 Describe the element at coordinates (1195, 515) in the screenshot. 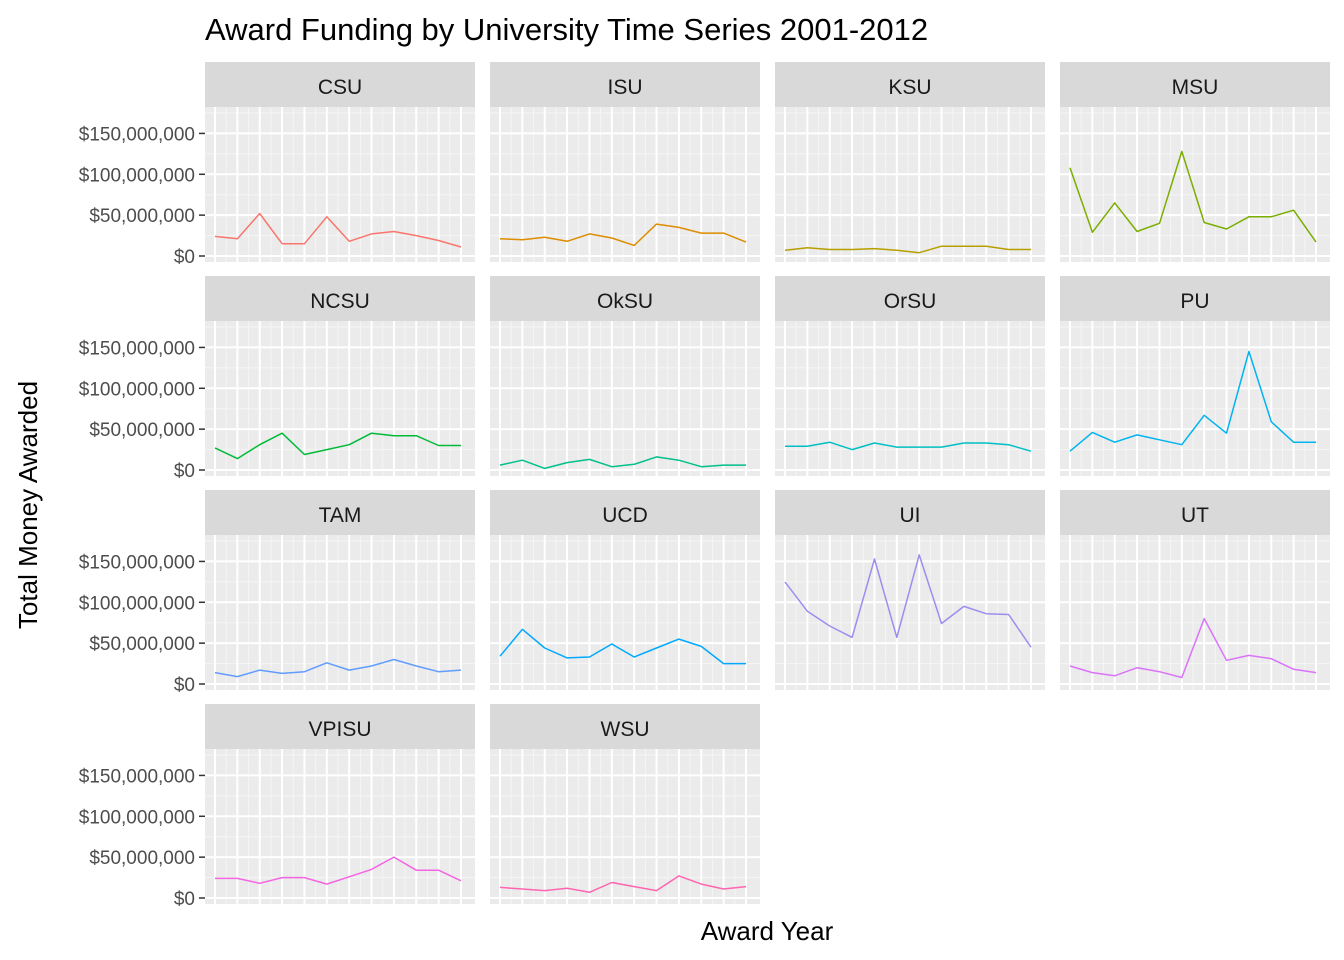

I see `strip-label: UT` at that location.